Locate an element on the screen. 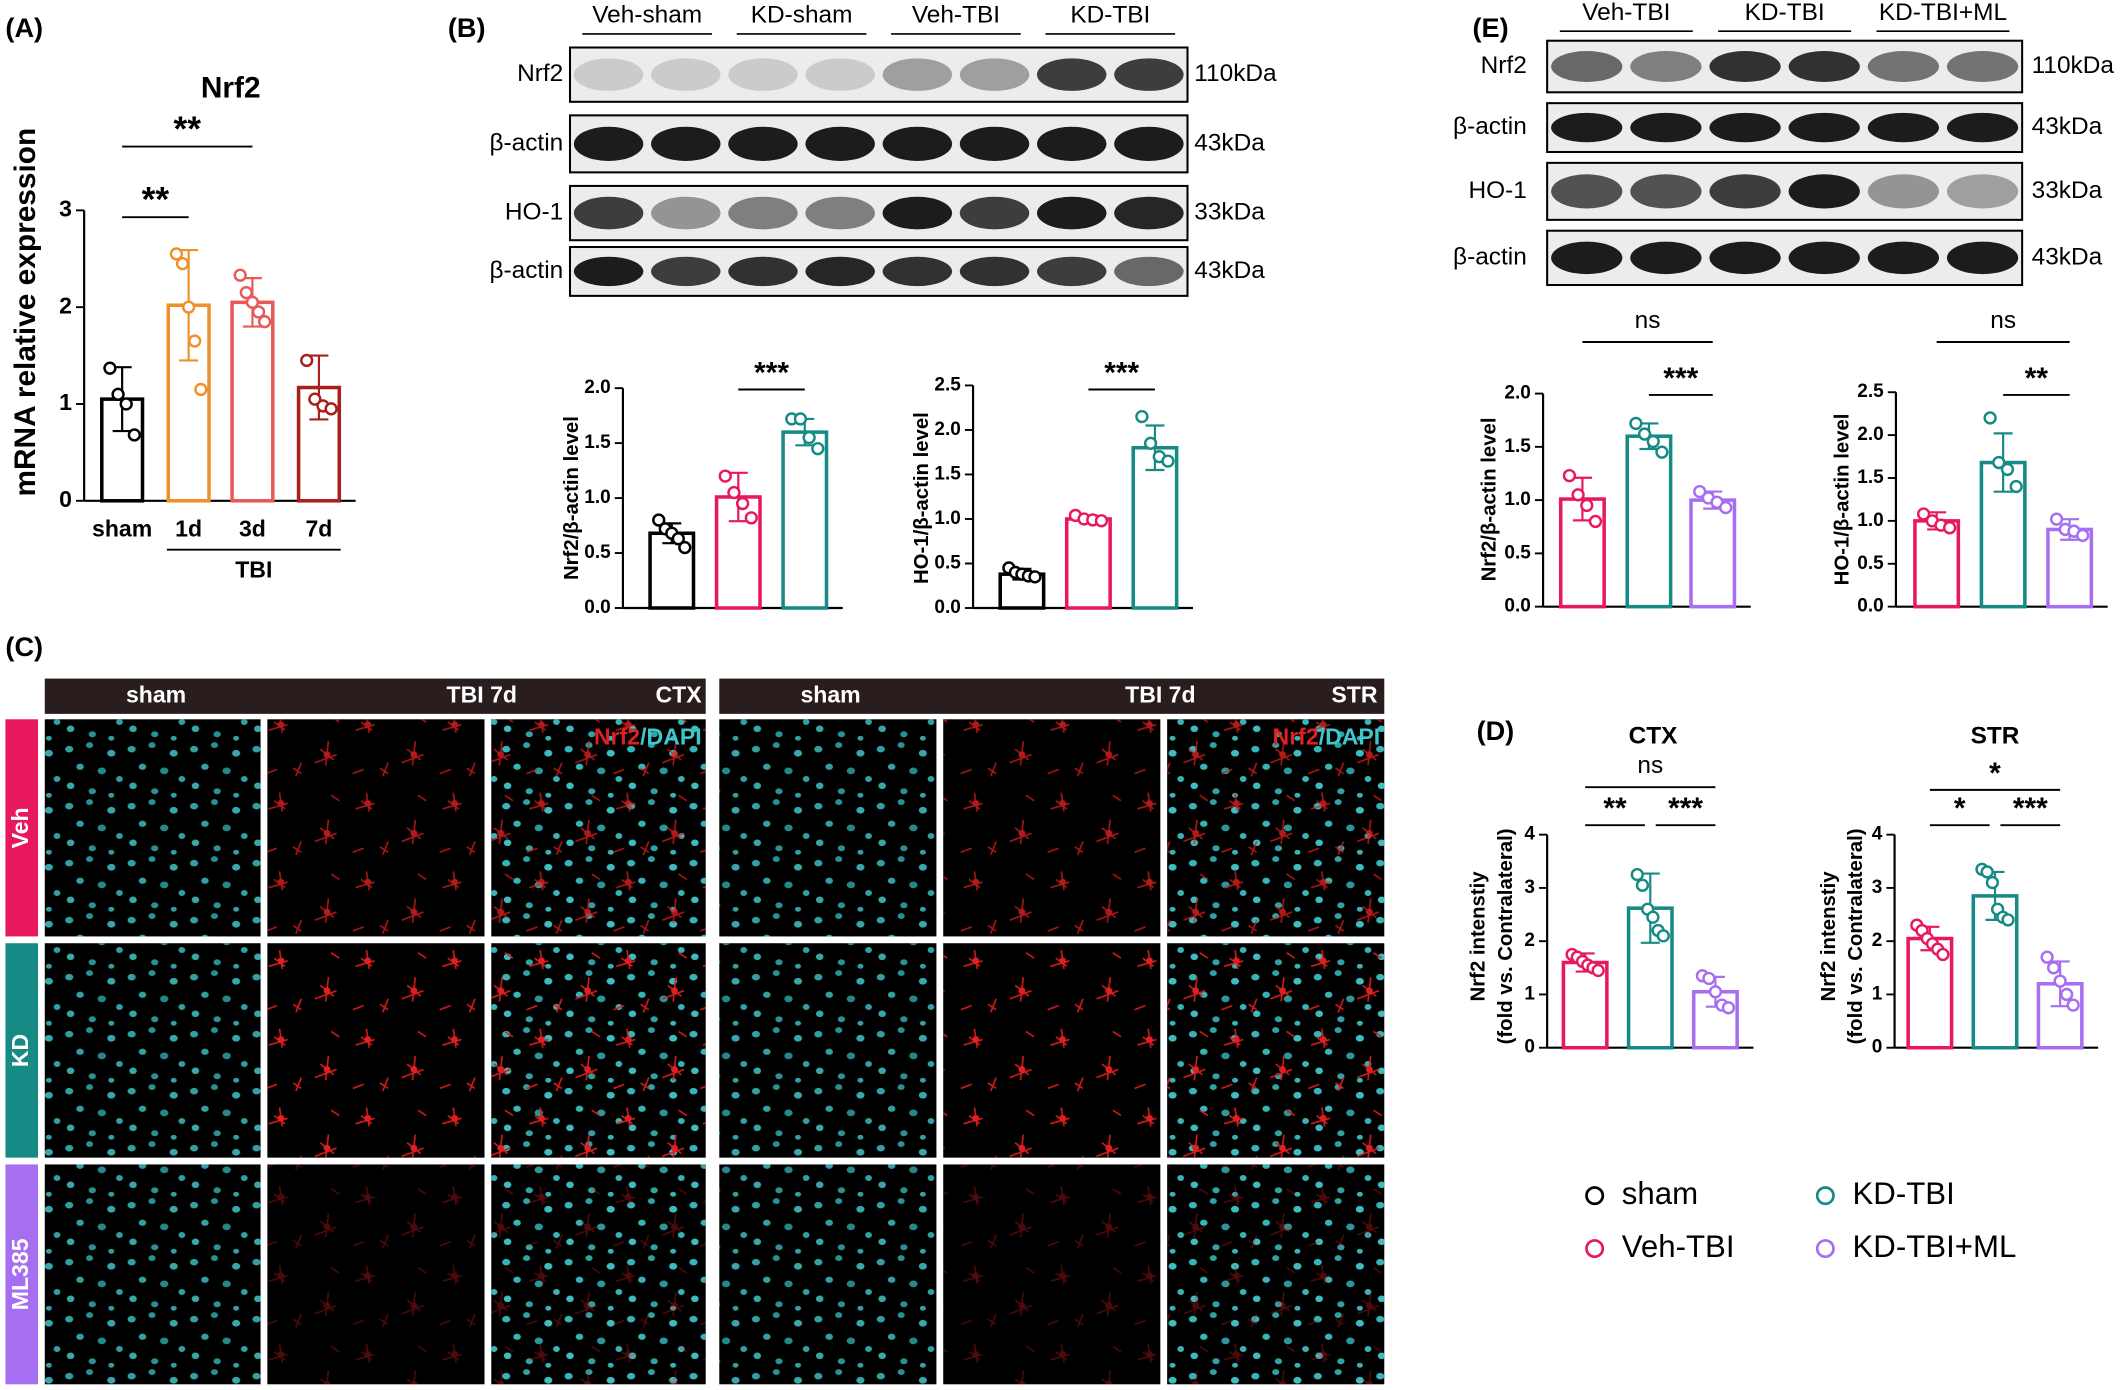 The height and width of the screenshot is (1390, 2128). y-tick-label: 2 is located at coordinates (65, 305).